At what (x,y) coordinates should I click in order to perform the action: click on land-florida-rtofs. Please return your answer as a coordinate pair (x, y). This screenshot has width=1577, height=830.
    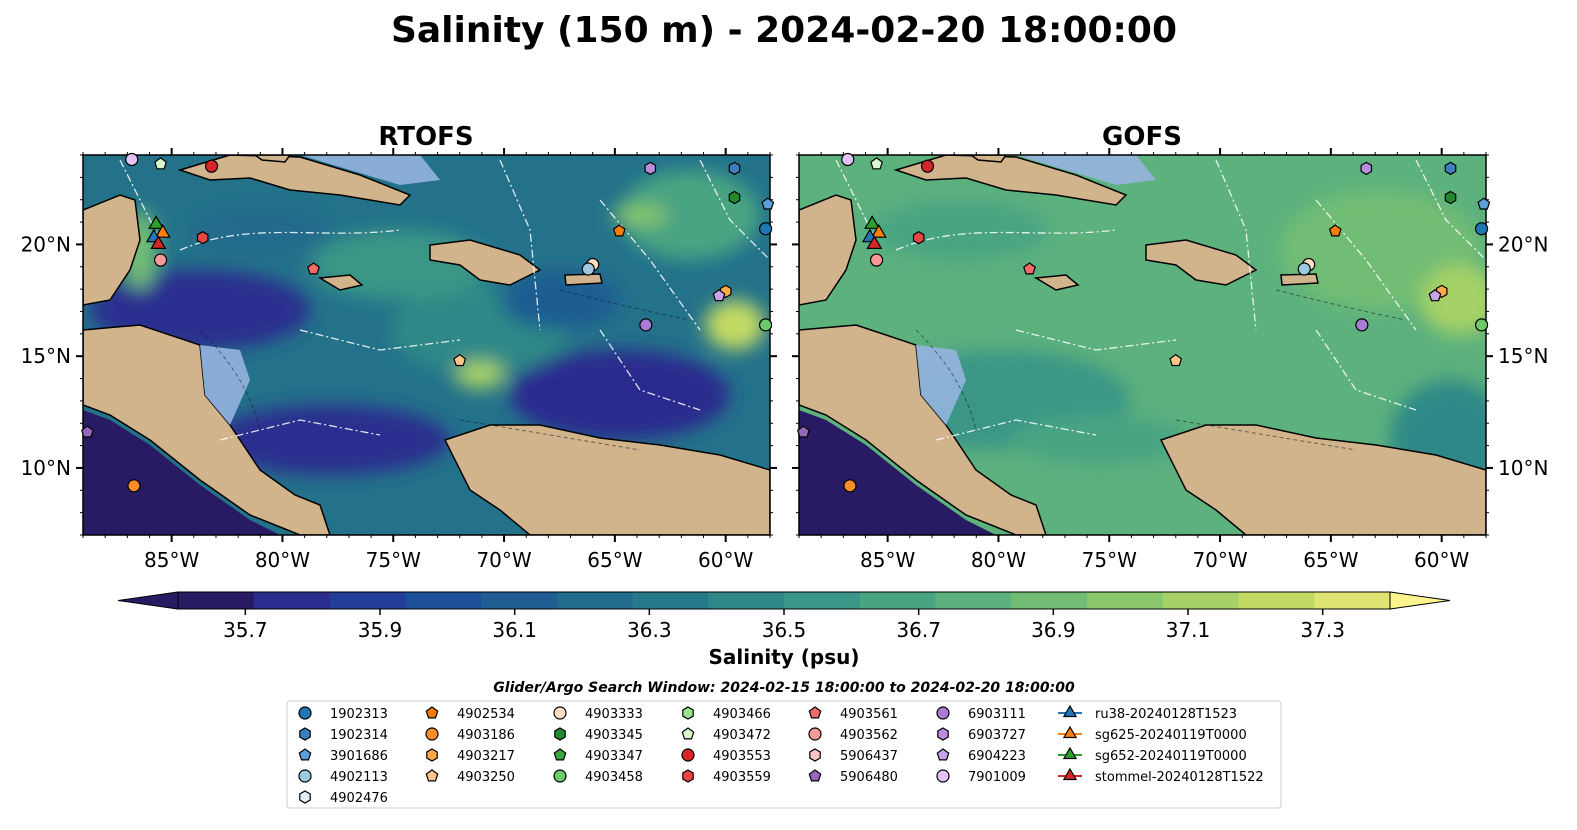
    Looking at the image, I should click on (272, 159).